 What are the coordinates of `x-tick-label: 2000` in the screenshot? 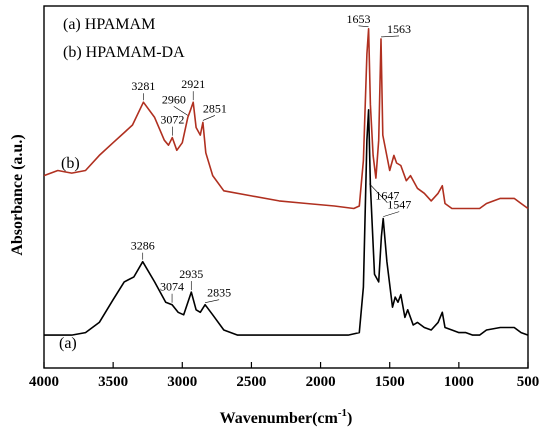 It's located at (321, 382).